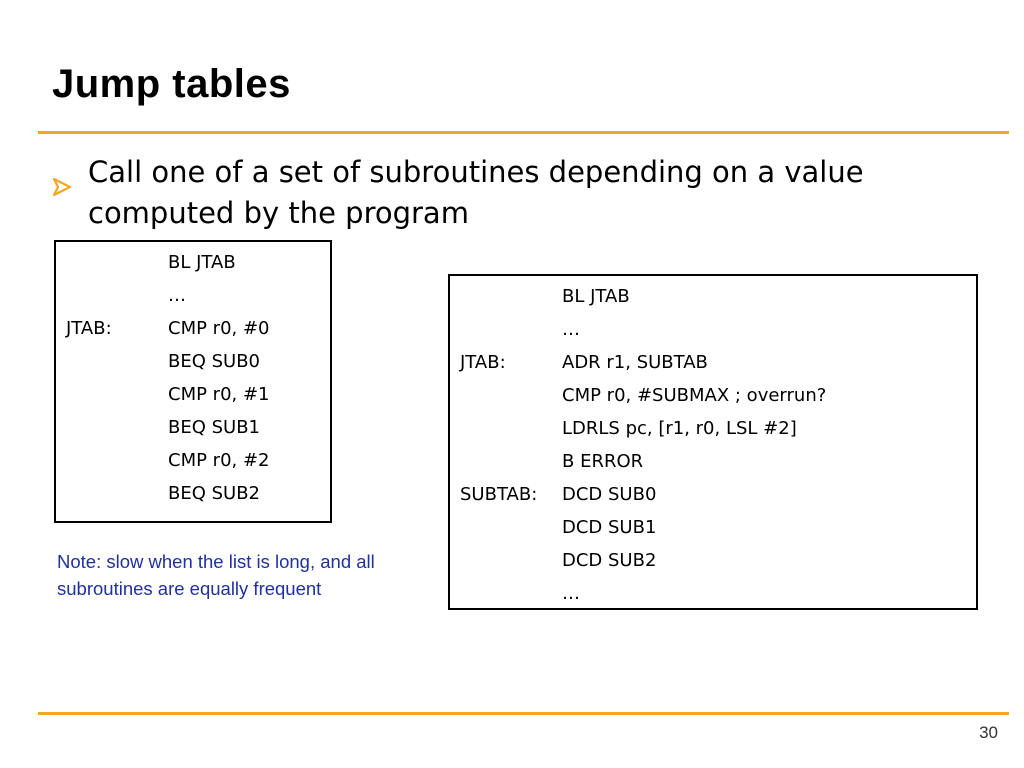  Describe the element at coordinates (609, 494) in the screenshot. I see `code-instruction: DCD SUB0` at that location.